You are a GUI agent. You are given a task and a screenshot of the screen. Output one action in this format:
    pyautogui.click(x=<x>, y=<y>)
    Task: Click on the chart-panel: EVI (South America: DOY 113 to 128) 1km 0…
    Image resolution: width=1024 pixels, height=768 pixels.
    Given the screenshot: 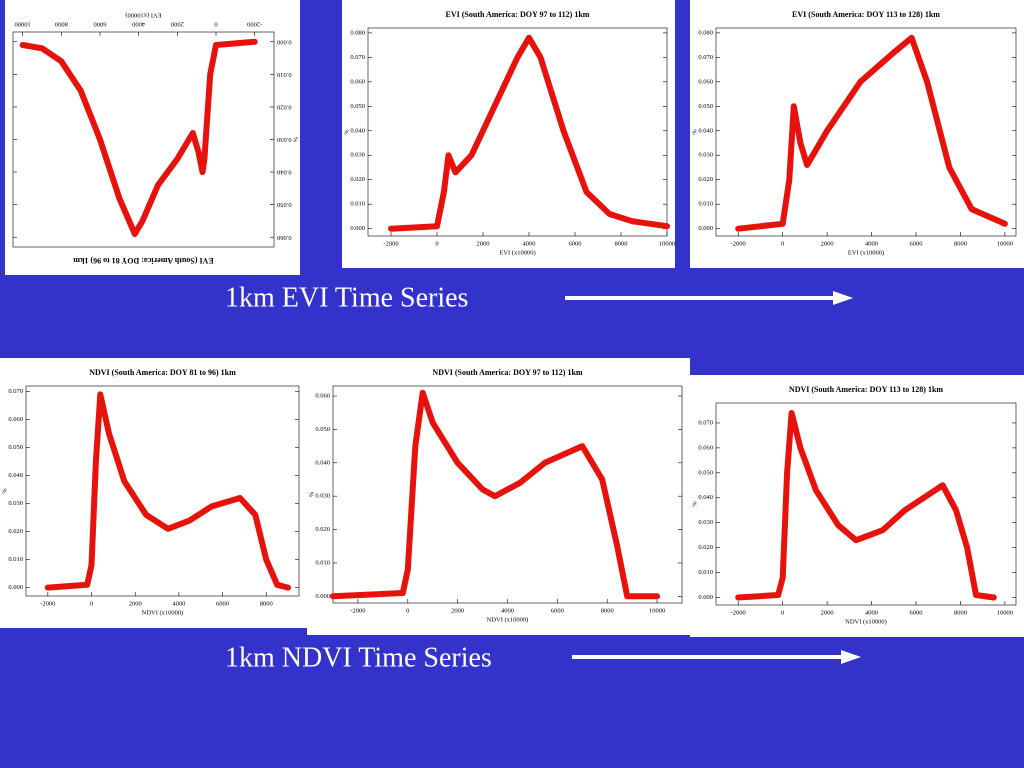 What is the action you would take?
    pyautogui.click(x=857, y=134)
    